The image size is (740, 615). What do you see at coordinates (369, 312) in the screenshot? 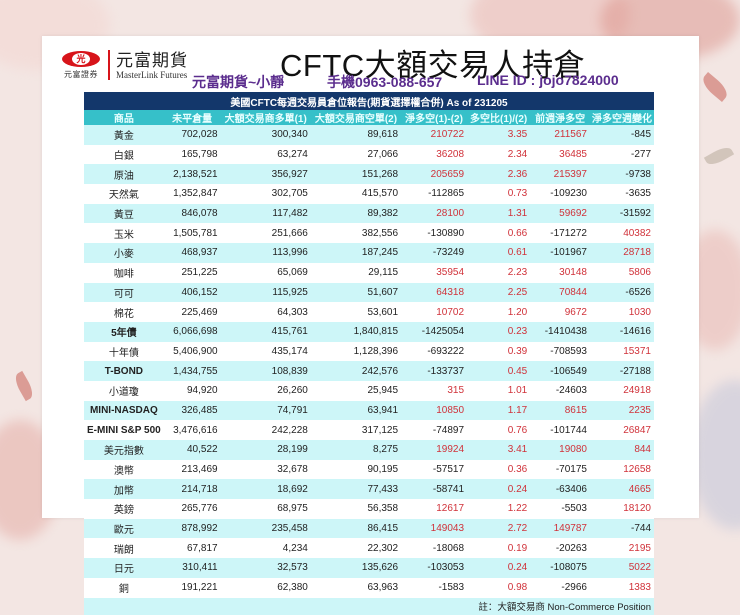
I see `table-row: 棉花 225,469 64,303 53,601 10702 1.20 9672 1030` at bounding box center [369, 312].